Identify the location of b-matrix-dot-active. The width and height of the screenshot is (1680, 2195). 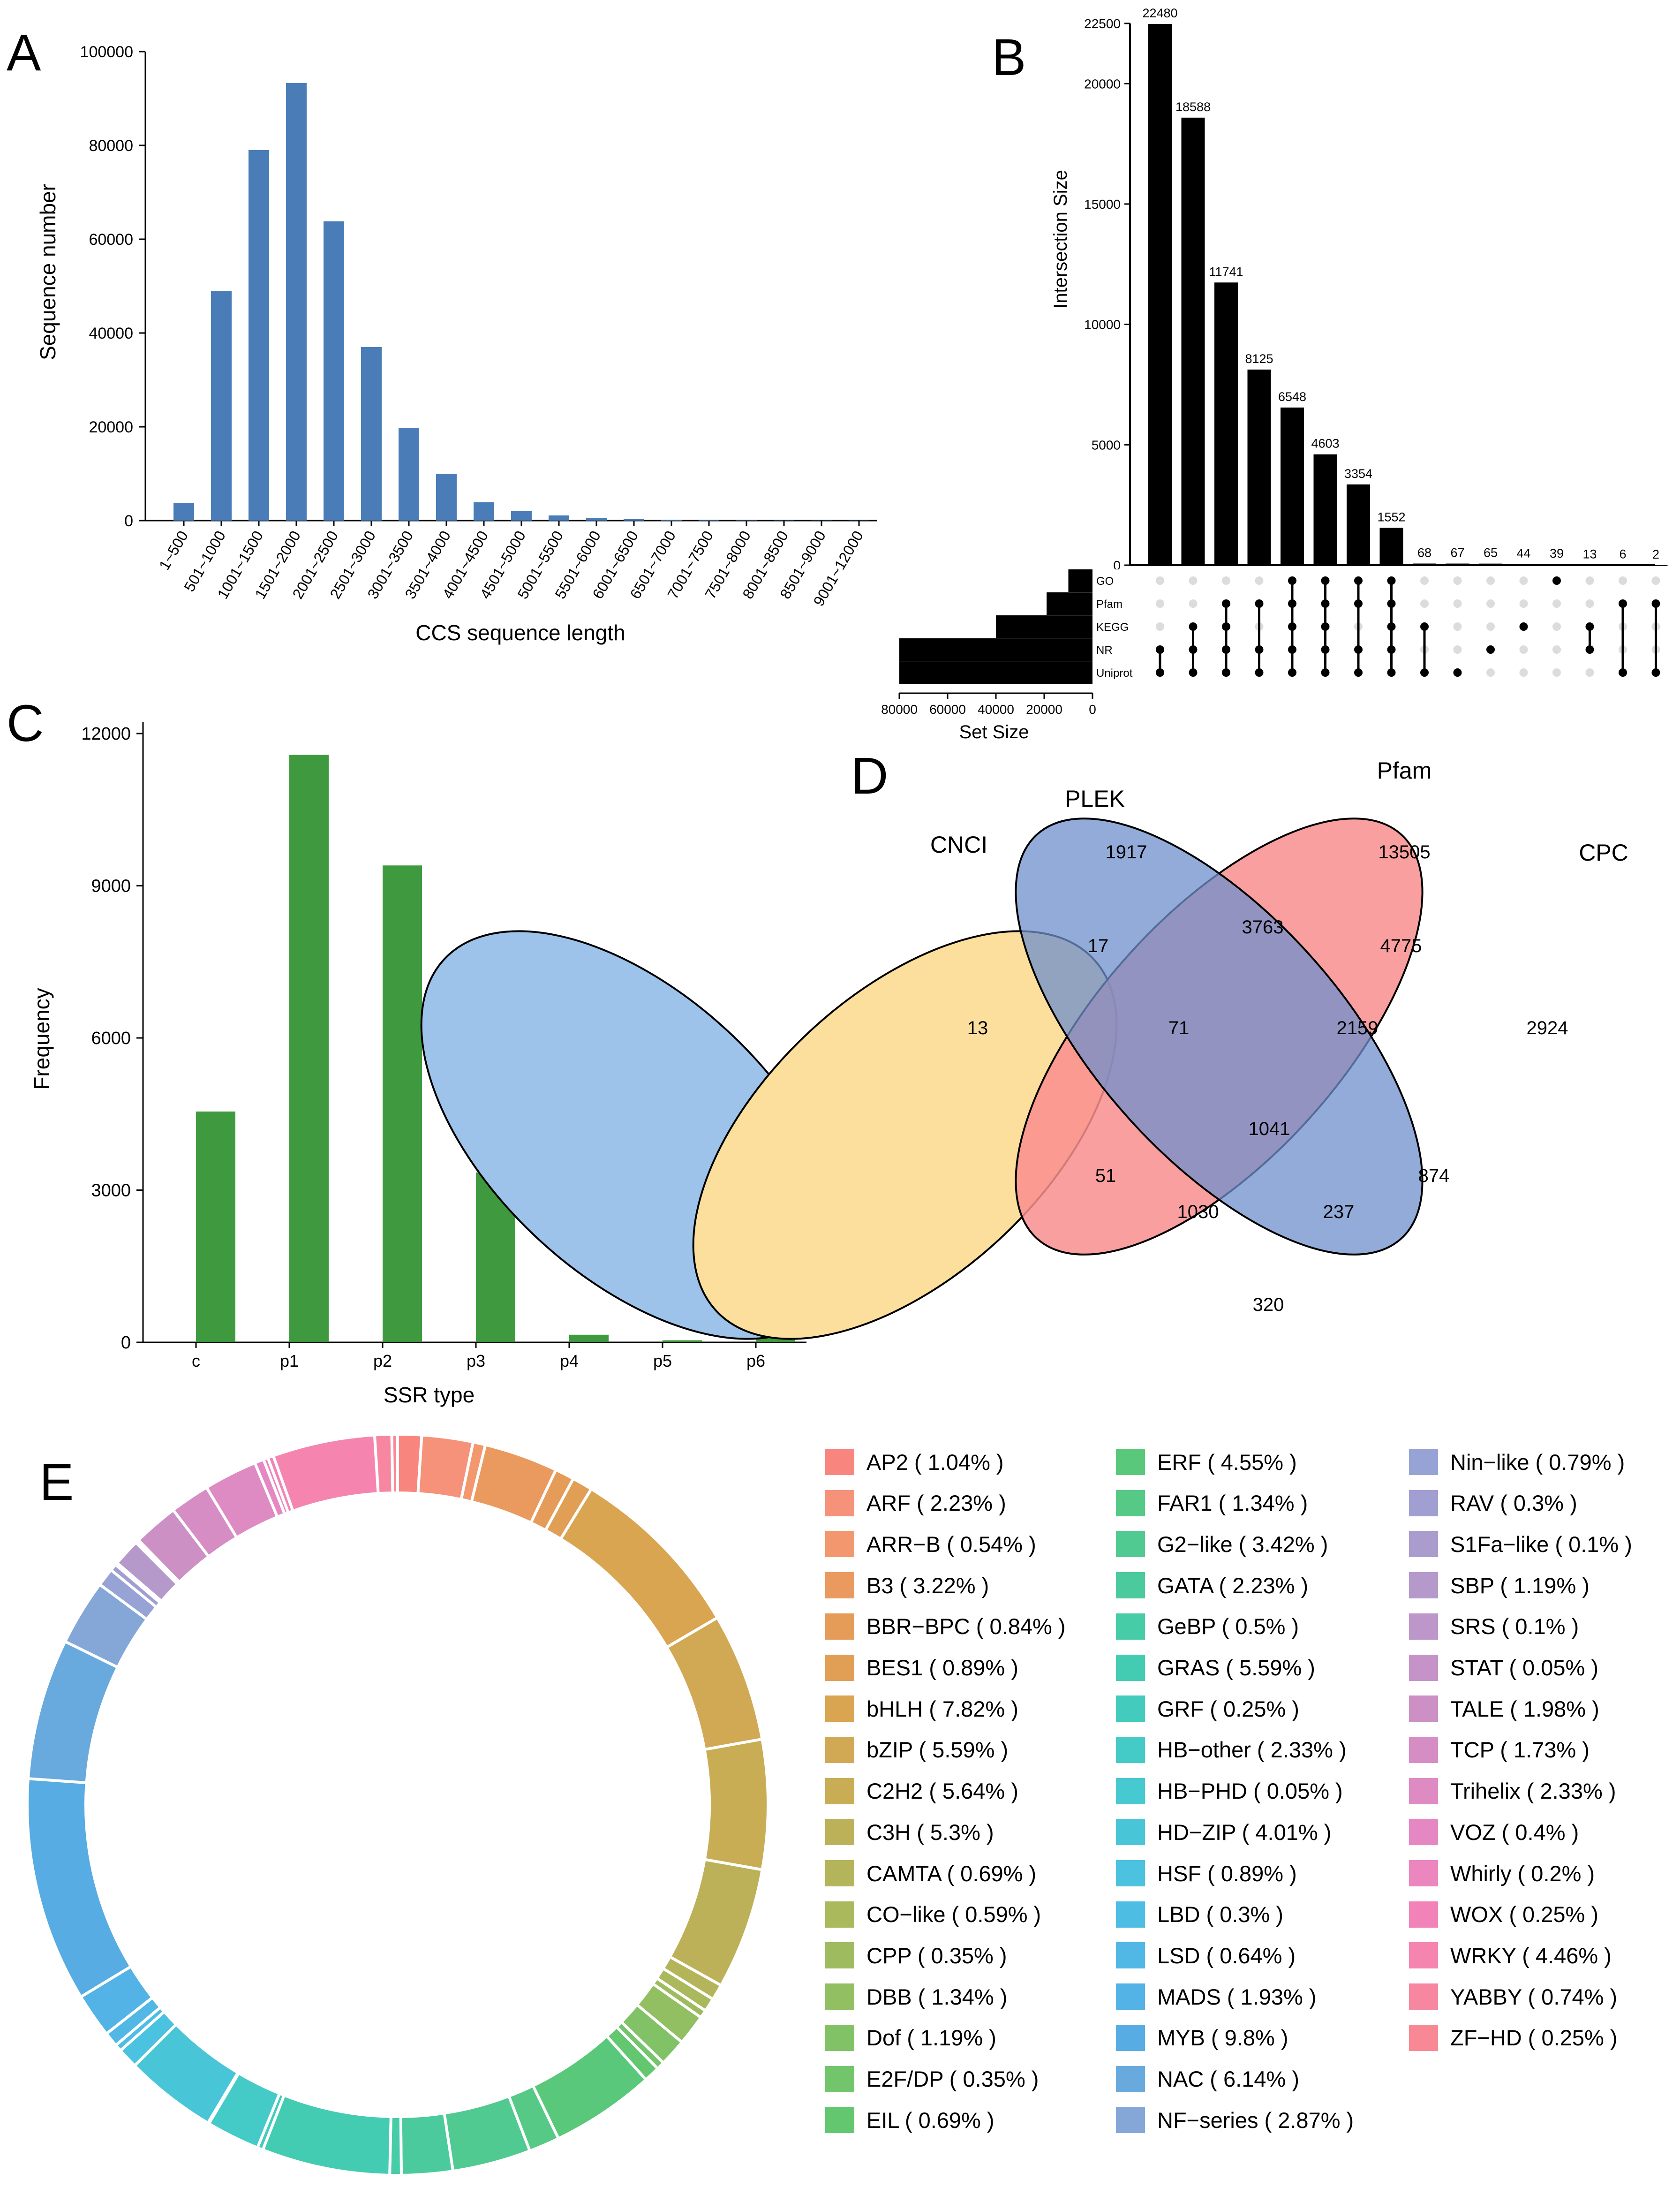
(1556, 580).